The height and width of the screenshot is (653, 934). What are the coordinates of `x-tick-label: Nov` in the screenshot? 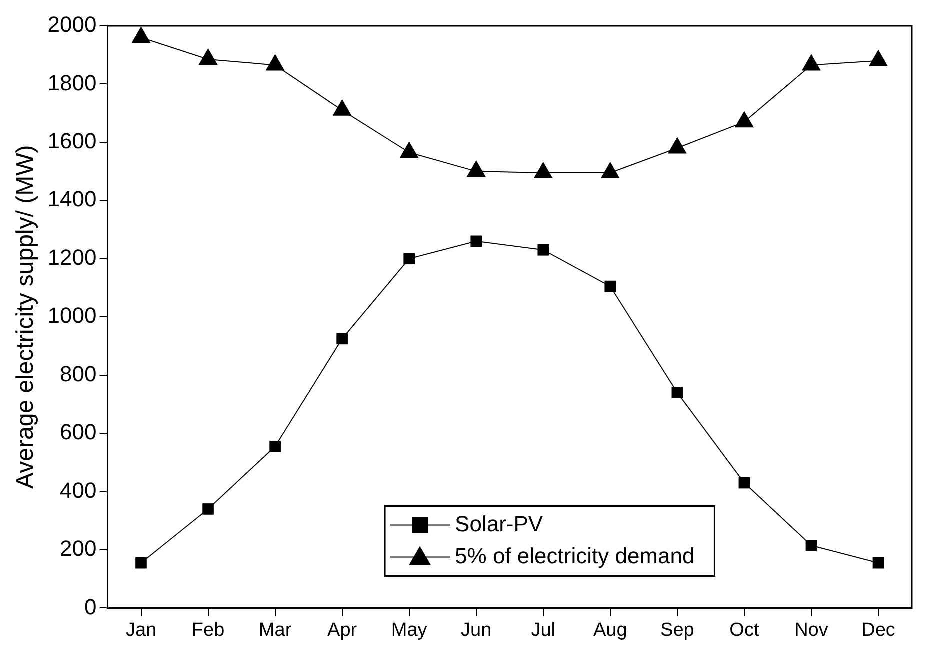 It's located at (811, 630).